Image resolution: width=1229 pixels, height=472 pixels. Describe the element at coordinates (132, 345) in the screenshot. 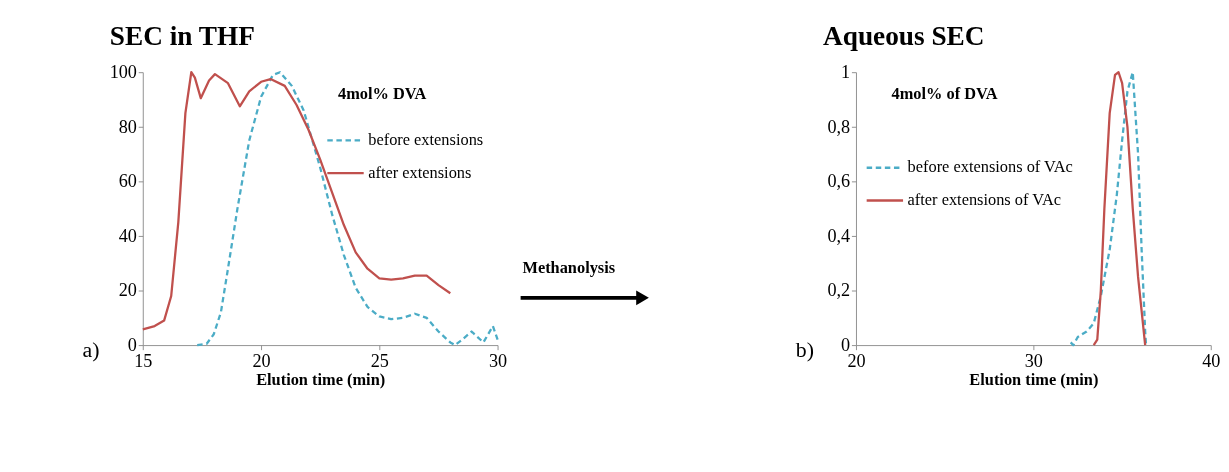

I see `y-tick-label: 0` at that location.